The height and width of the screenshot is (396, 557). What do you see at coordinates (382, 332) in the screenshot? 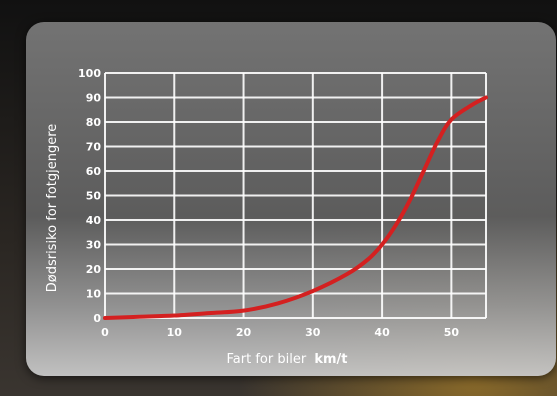
I see `x-tick-label: 40` at bounding box center [382, 332].